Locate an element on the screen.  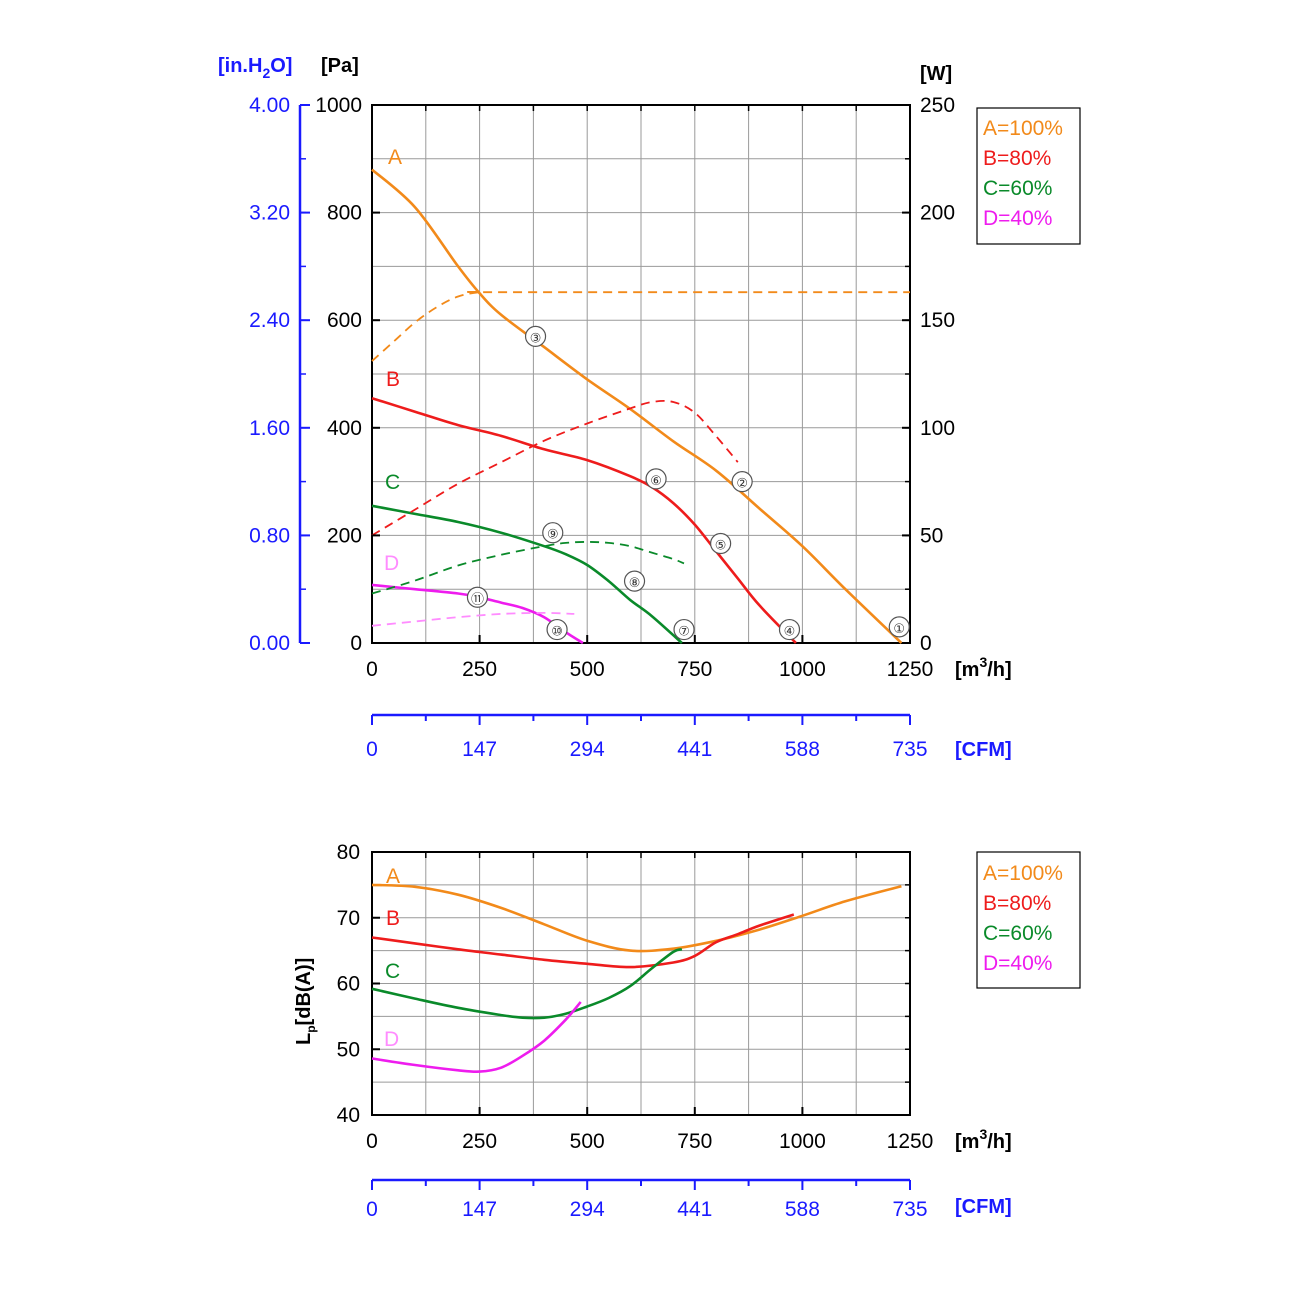
legend-bottom: A=100% B=80% C=60% D=40% is located at coordinates (1028, 920).